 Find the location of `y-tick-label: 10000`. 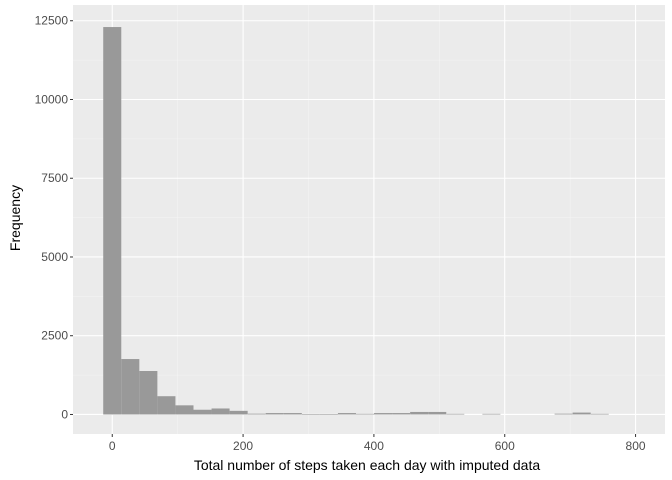

y-tick-label: 10000 is located at coordinates (52, 99).